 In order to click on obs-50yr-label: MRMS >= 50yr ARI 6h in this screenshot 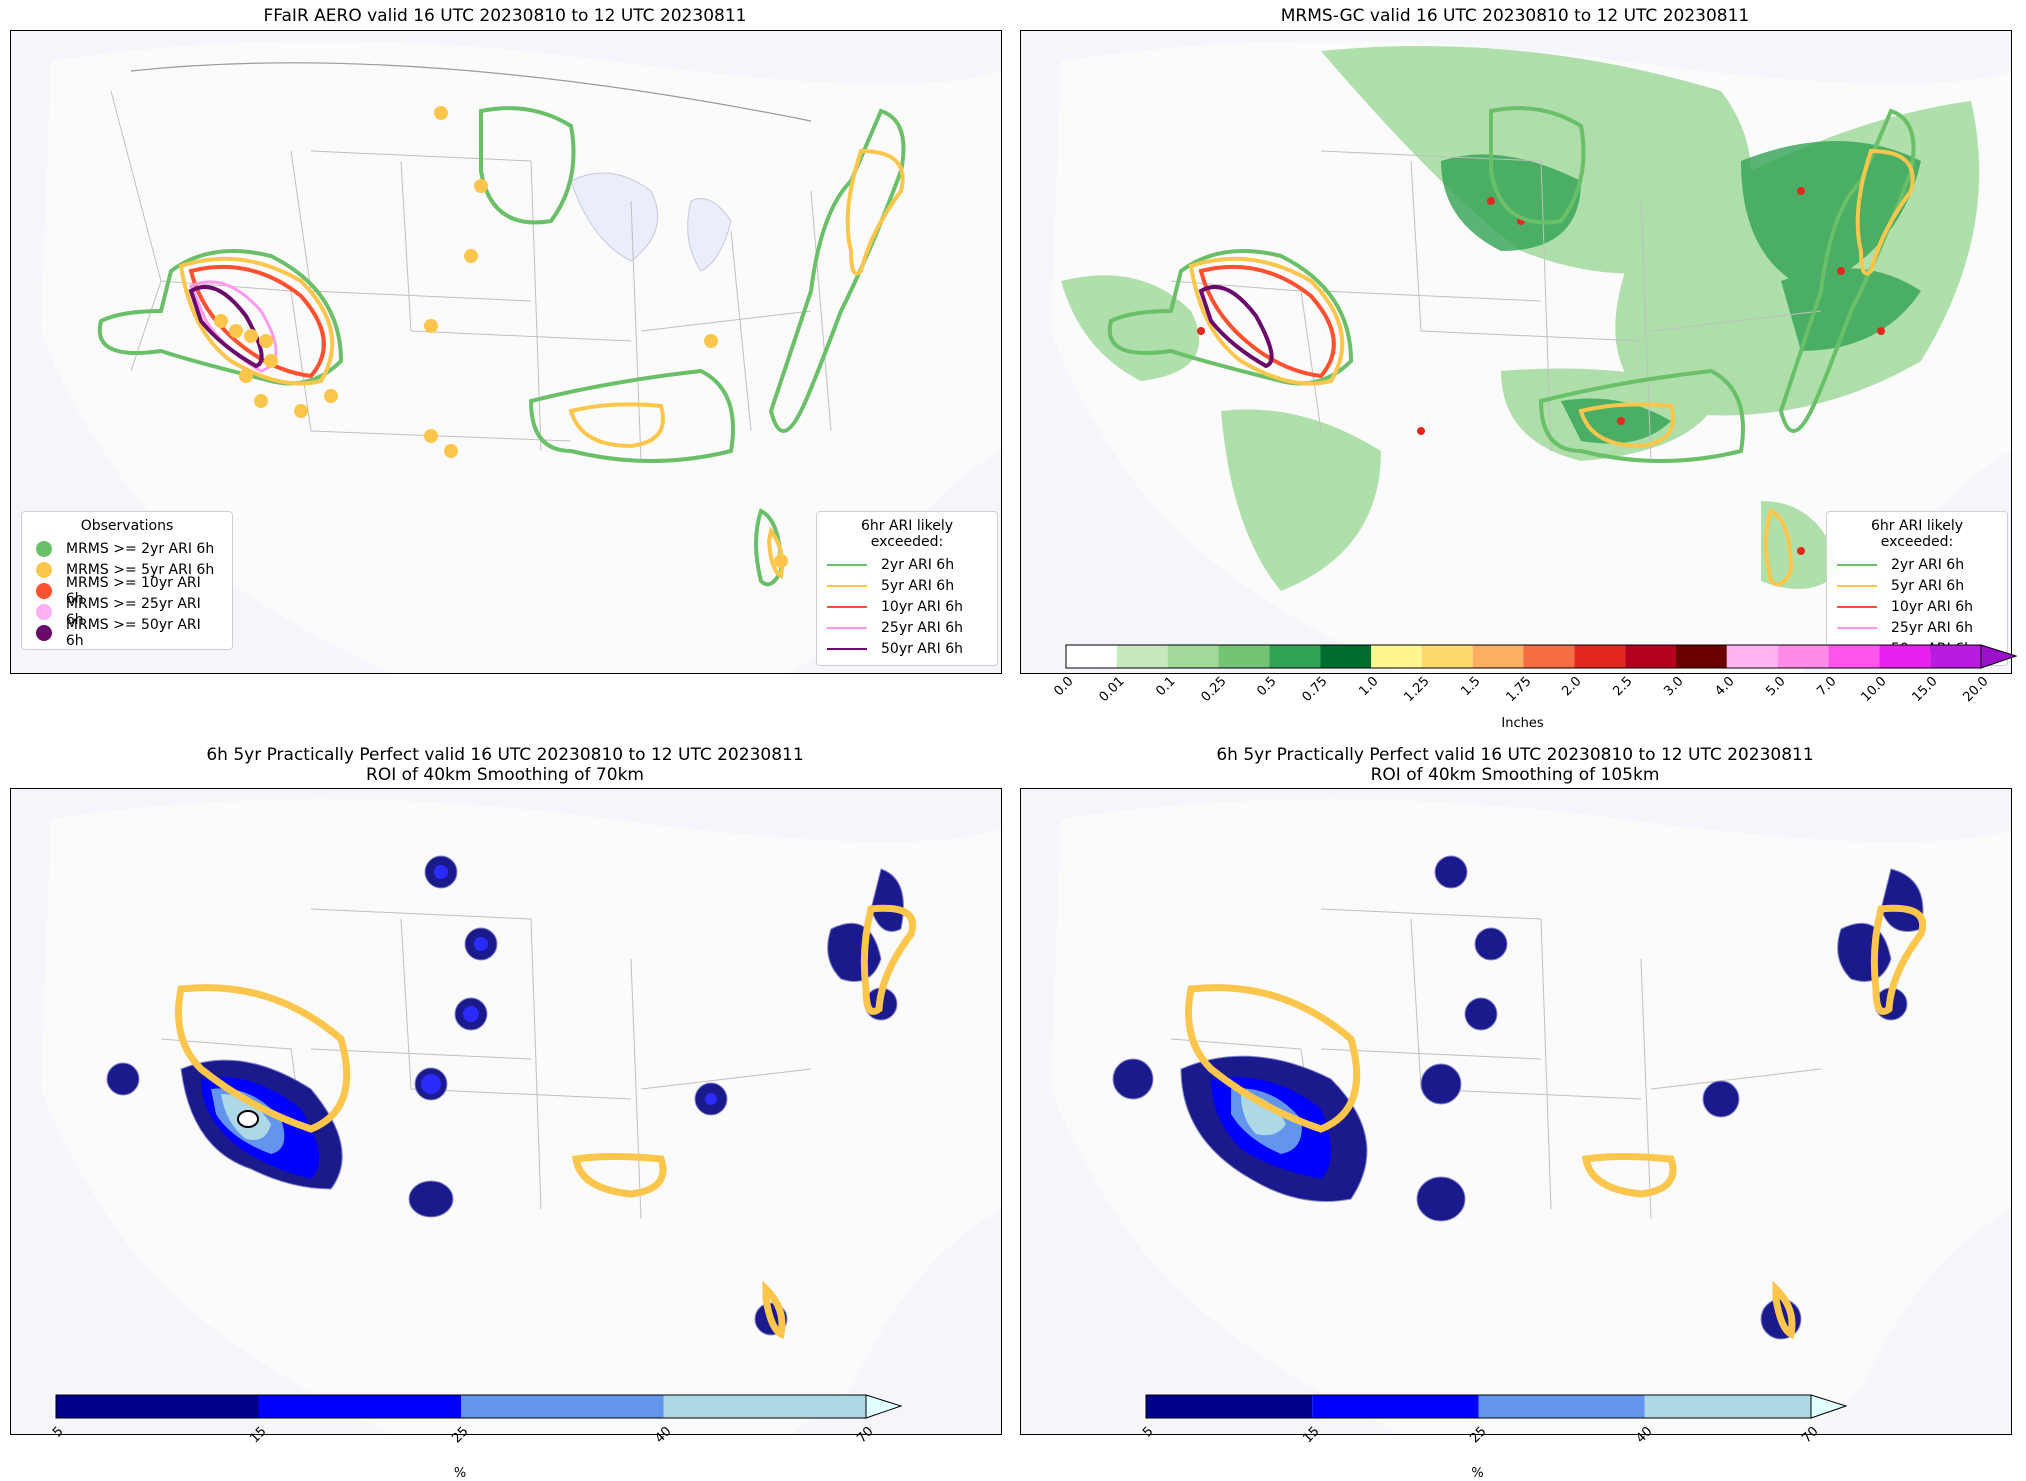, I will do `click(133, 632)`.